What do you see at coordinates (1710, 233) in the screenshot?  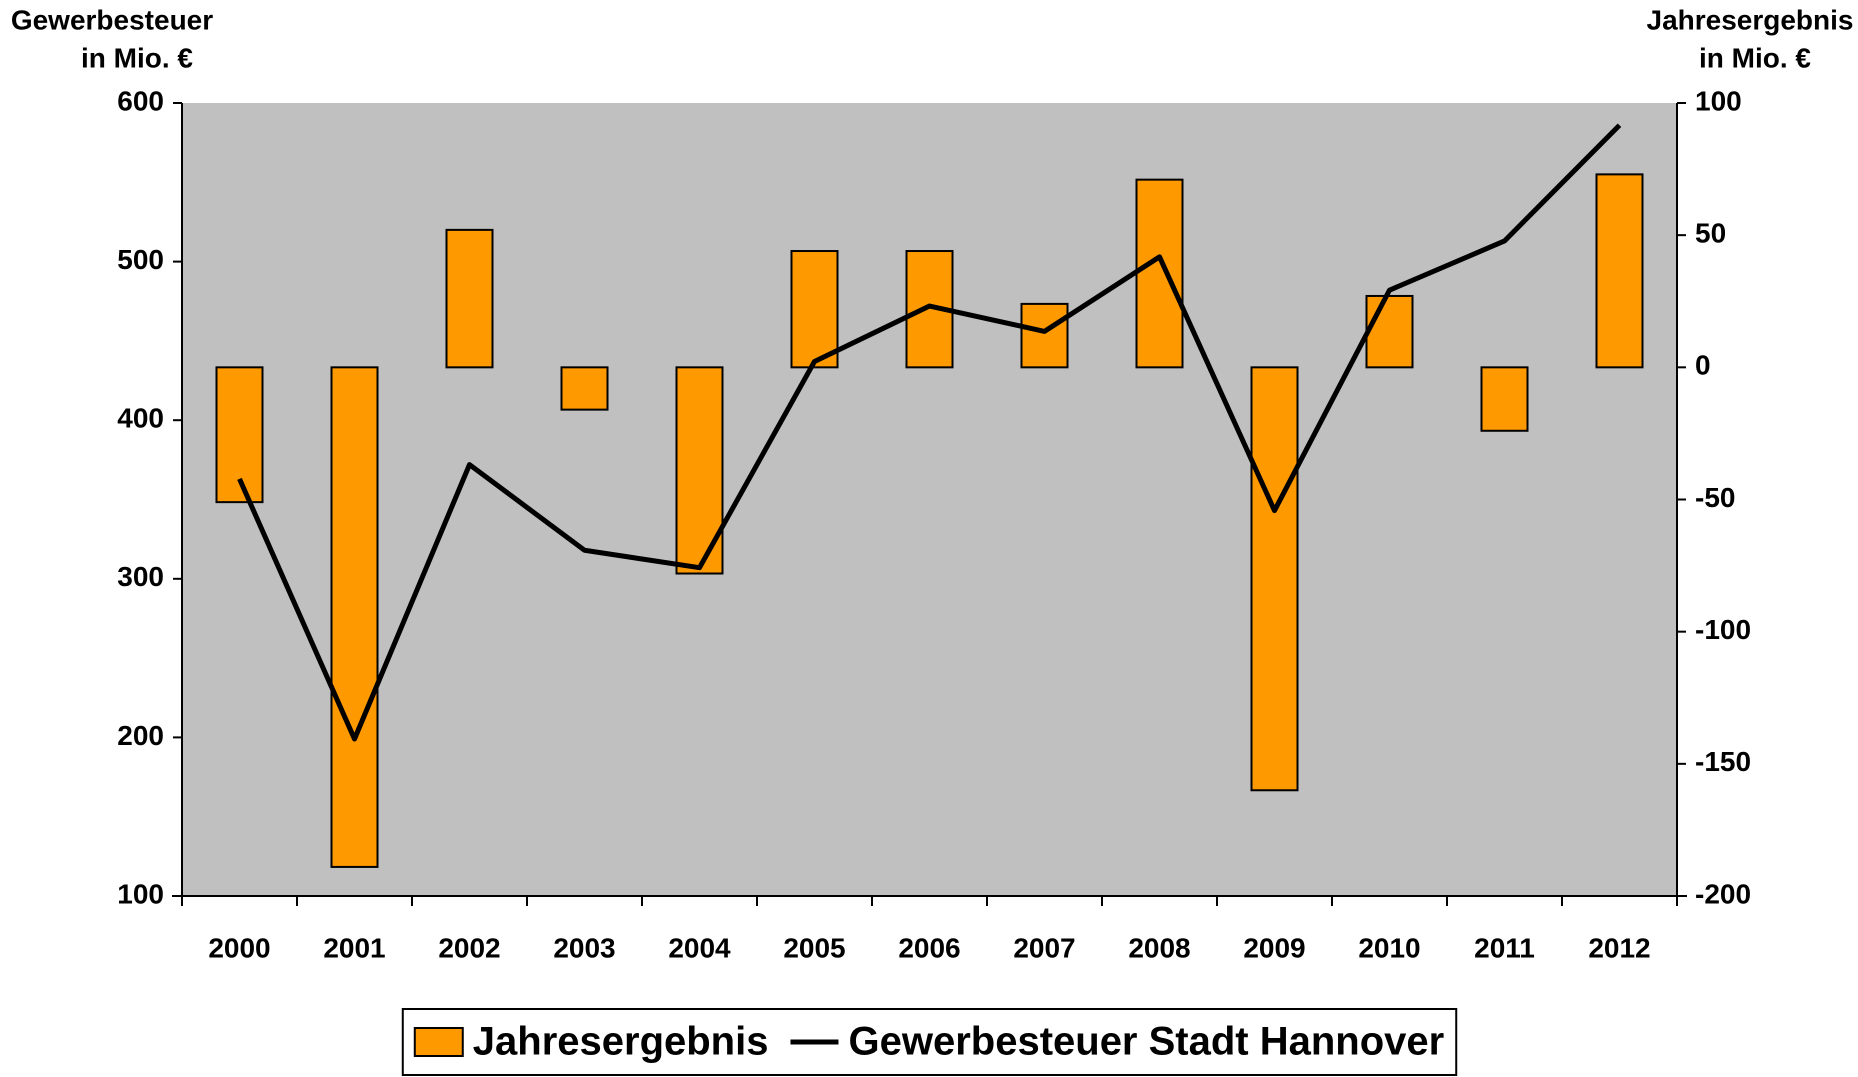 I see `y2-tick-label: 50` at bounding box center [1710, 233].